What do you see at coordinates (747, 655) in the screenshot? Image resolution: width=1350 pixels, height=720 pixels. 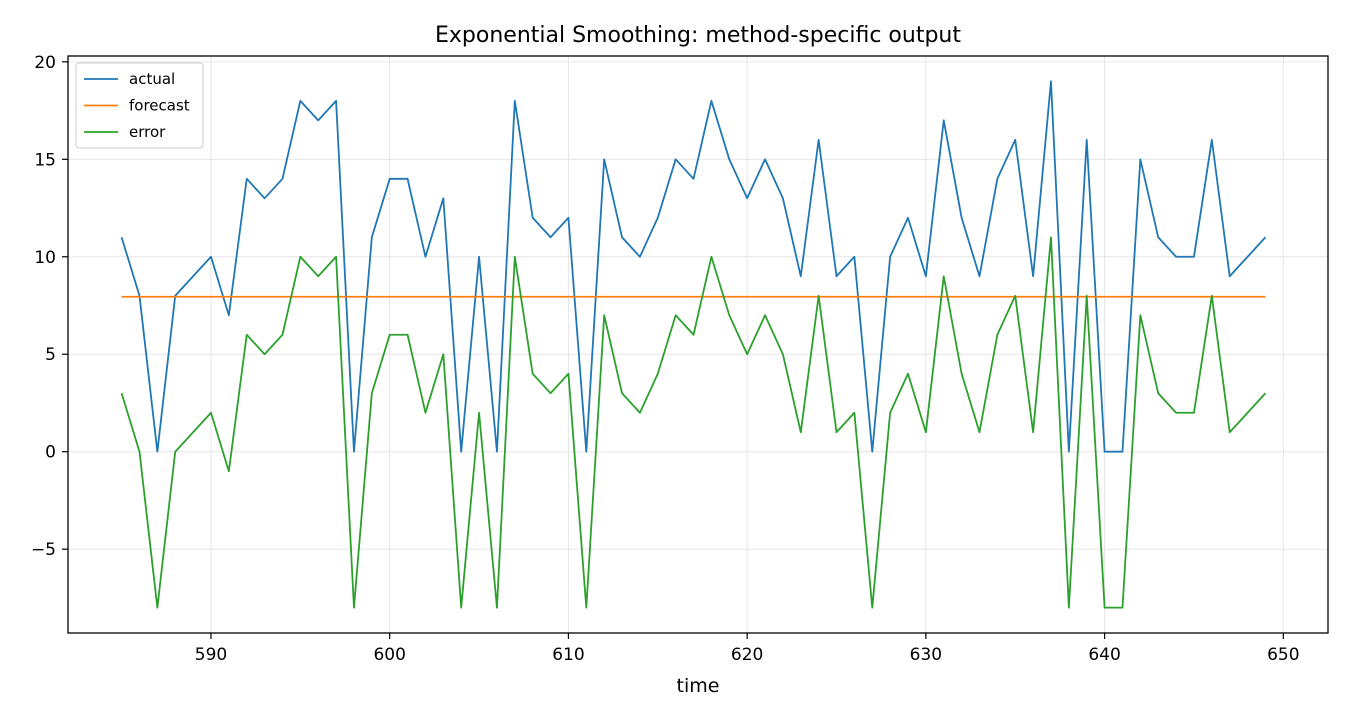 I see `x-tick-label: 620` at bounding box center [747, 655].